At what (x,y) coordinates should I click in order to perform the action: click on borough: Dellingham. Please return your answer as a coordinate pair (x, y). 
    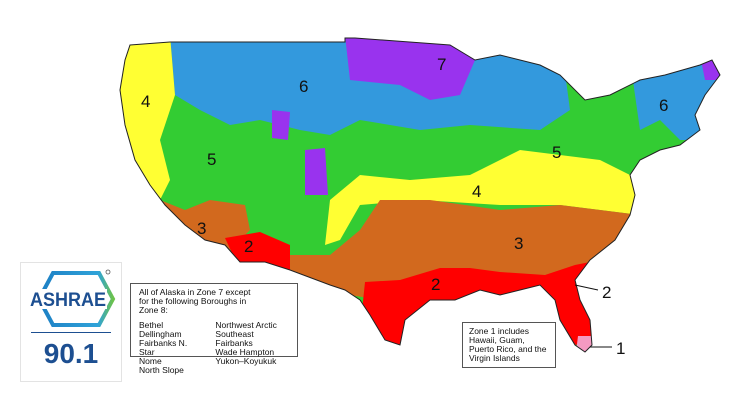
    Looking at the image, I should click on (160, 334).